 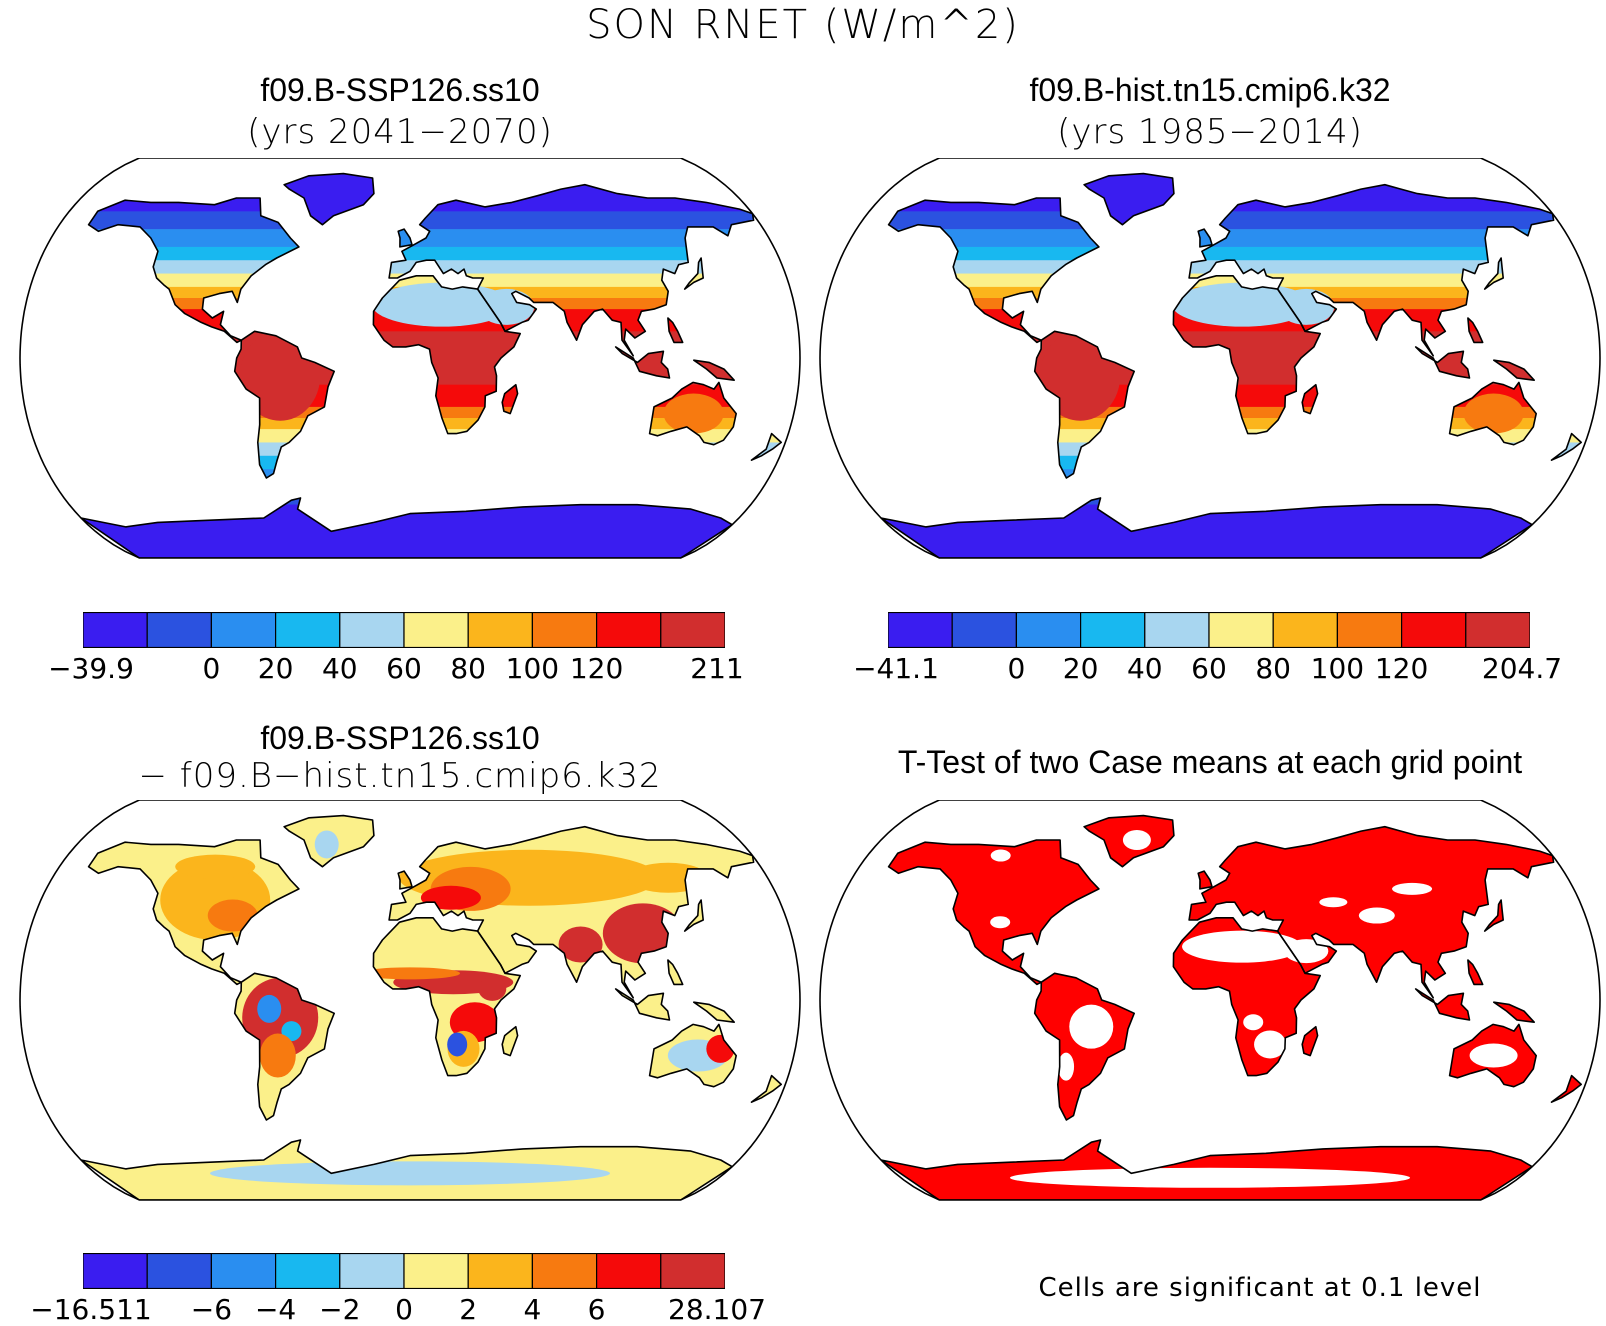 I want to click on colorbar-label: 60, so click(x=1209, y=668).